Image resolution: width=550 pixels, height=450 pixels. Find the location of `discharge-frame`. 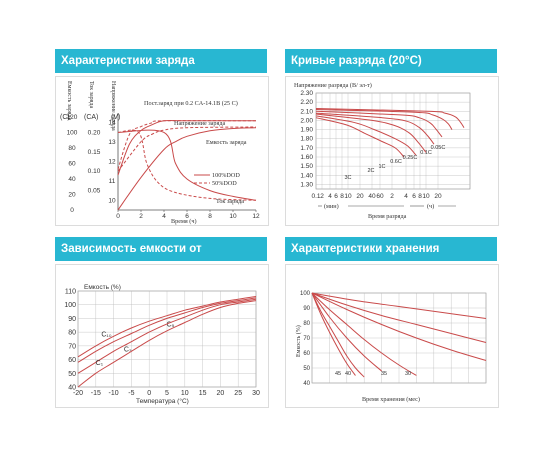

discharge-frame is located at coordinates (393, 141).